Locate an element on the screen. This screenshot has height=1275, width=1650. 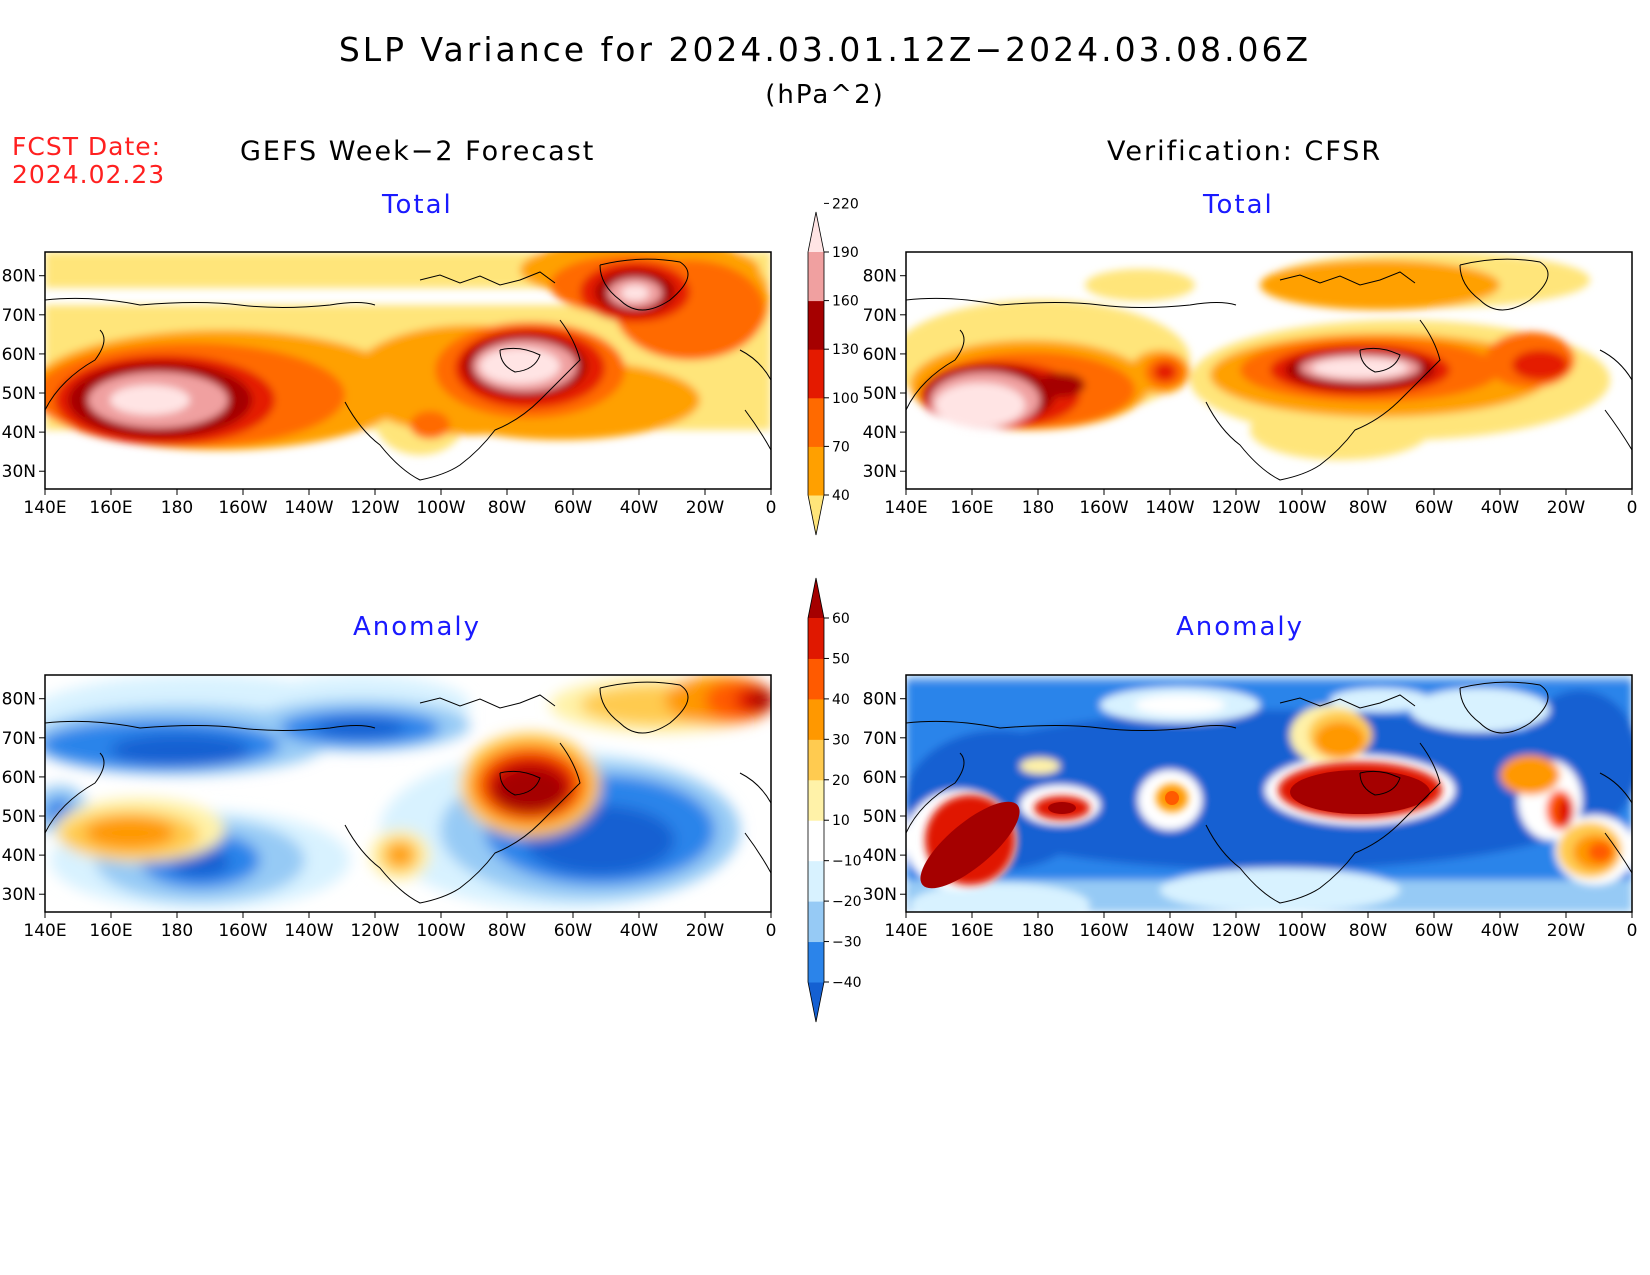
panel-label-gefs-total: Total is located at coordinates (417, 205).